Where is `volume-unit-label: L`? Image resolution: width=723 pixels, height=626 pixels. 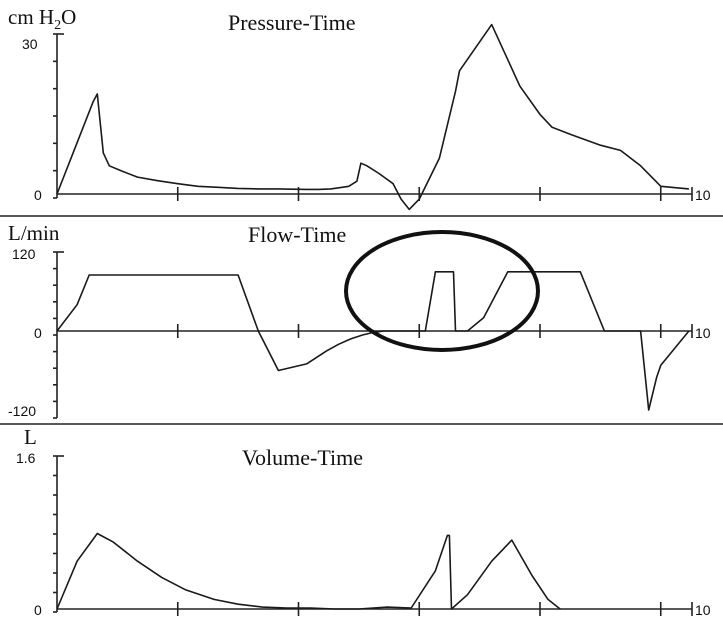
volume-unit-label: L is located at coordinates (30, 437).